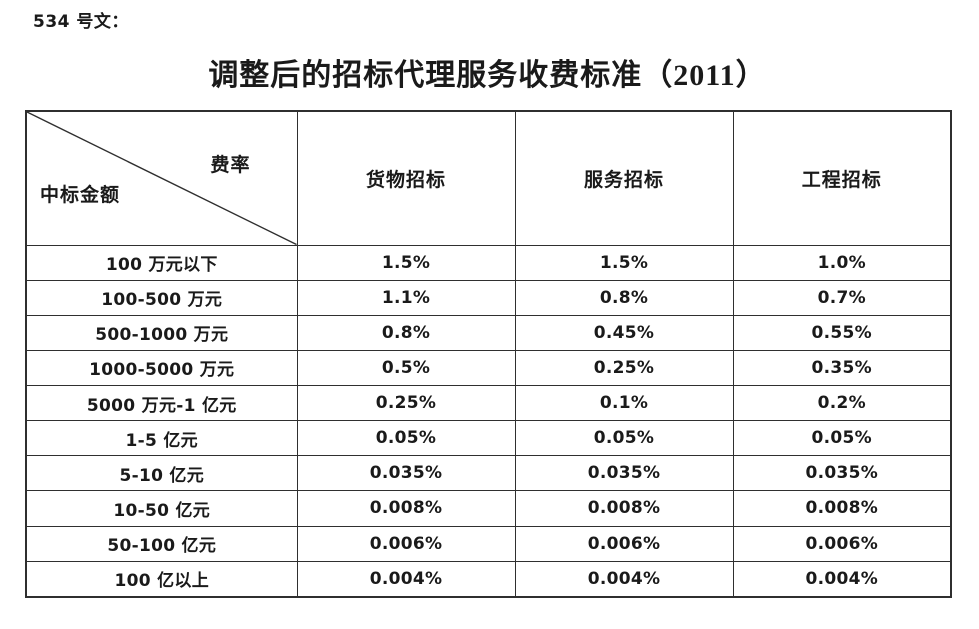 Image resolution: width=979 pixels, height=629 pixels. I want to click on rate-cell: 0.5%, so click(406, 368).